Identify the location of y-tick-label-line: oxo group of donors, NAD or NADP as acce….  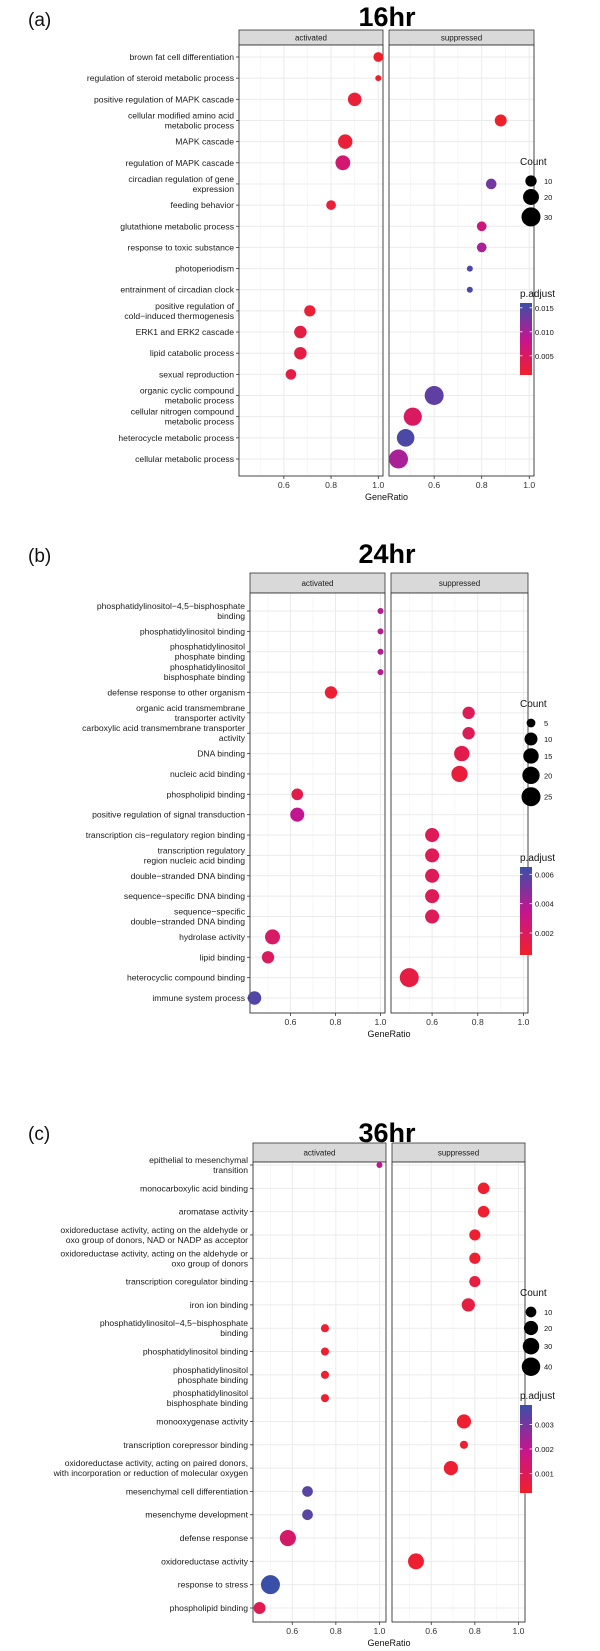
(157, 1240).